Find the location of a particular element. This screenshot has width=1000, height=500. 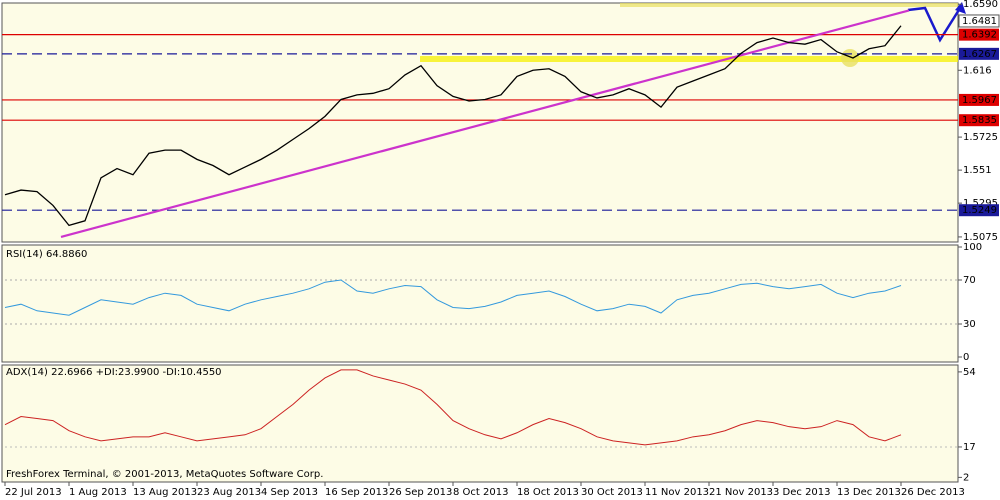

y-tick-label: 30 is located at coordinates (969, 324).